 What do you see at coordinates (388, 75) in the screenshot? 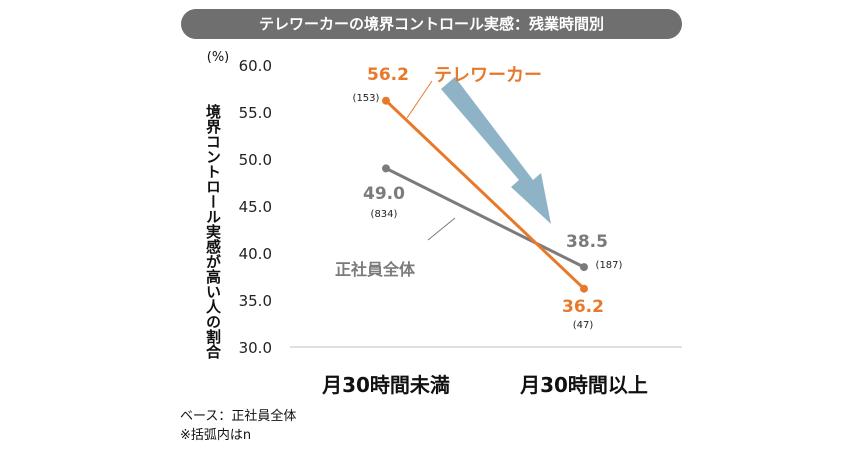
I see `data-label: 56.2` at bounding box center [388, 75].